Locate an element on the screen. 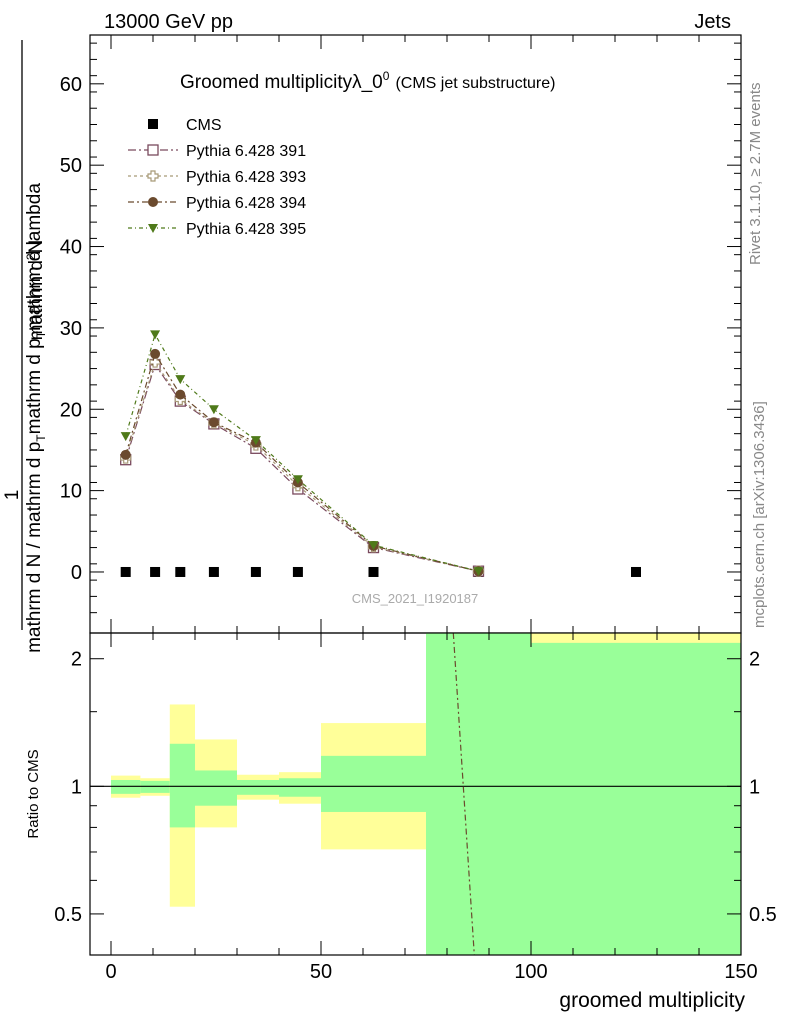  header-jets: Jets is located at coordinates (712, 22).